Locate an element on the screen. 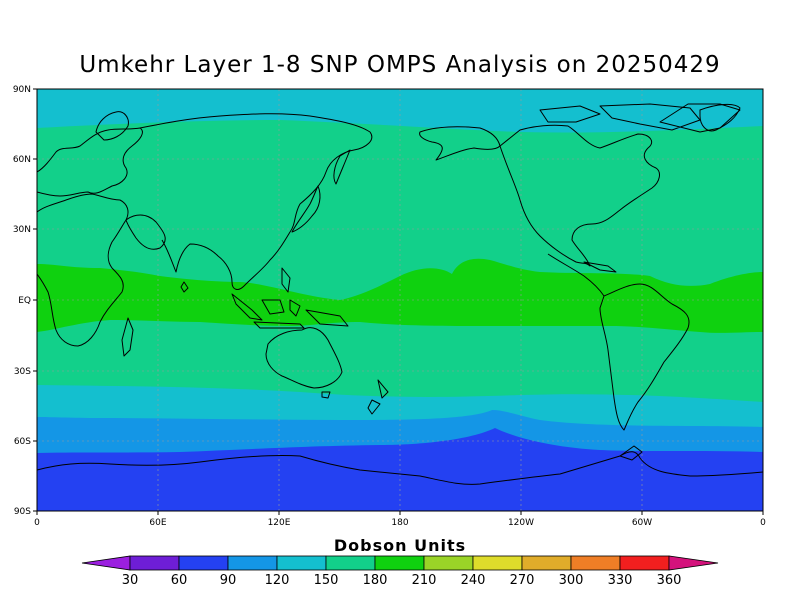 The width and height of the screenshot is (800, 600). new-zealand-coastline is located at coordinates (378, 397).